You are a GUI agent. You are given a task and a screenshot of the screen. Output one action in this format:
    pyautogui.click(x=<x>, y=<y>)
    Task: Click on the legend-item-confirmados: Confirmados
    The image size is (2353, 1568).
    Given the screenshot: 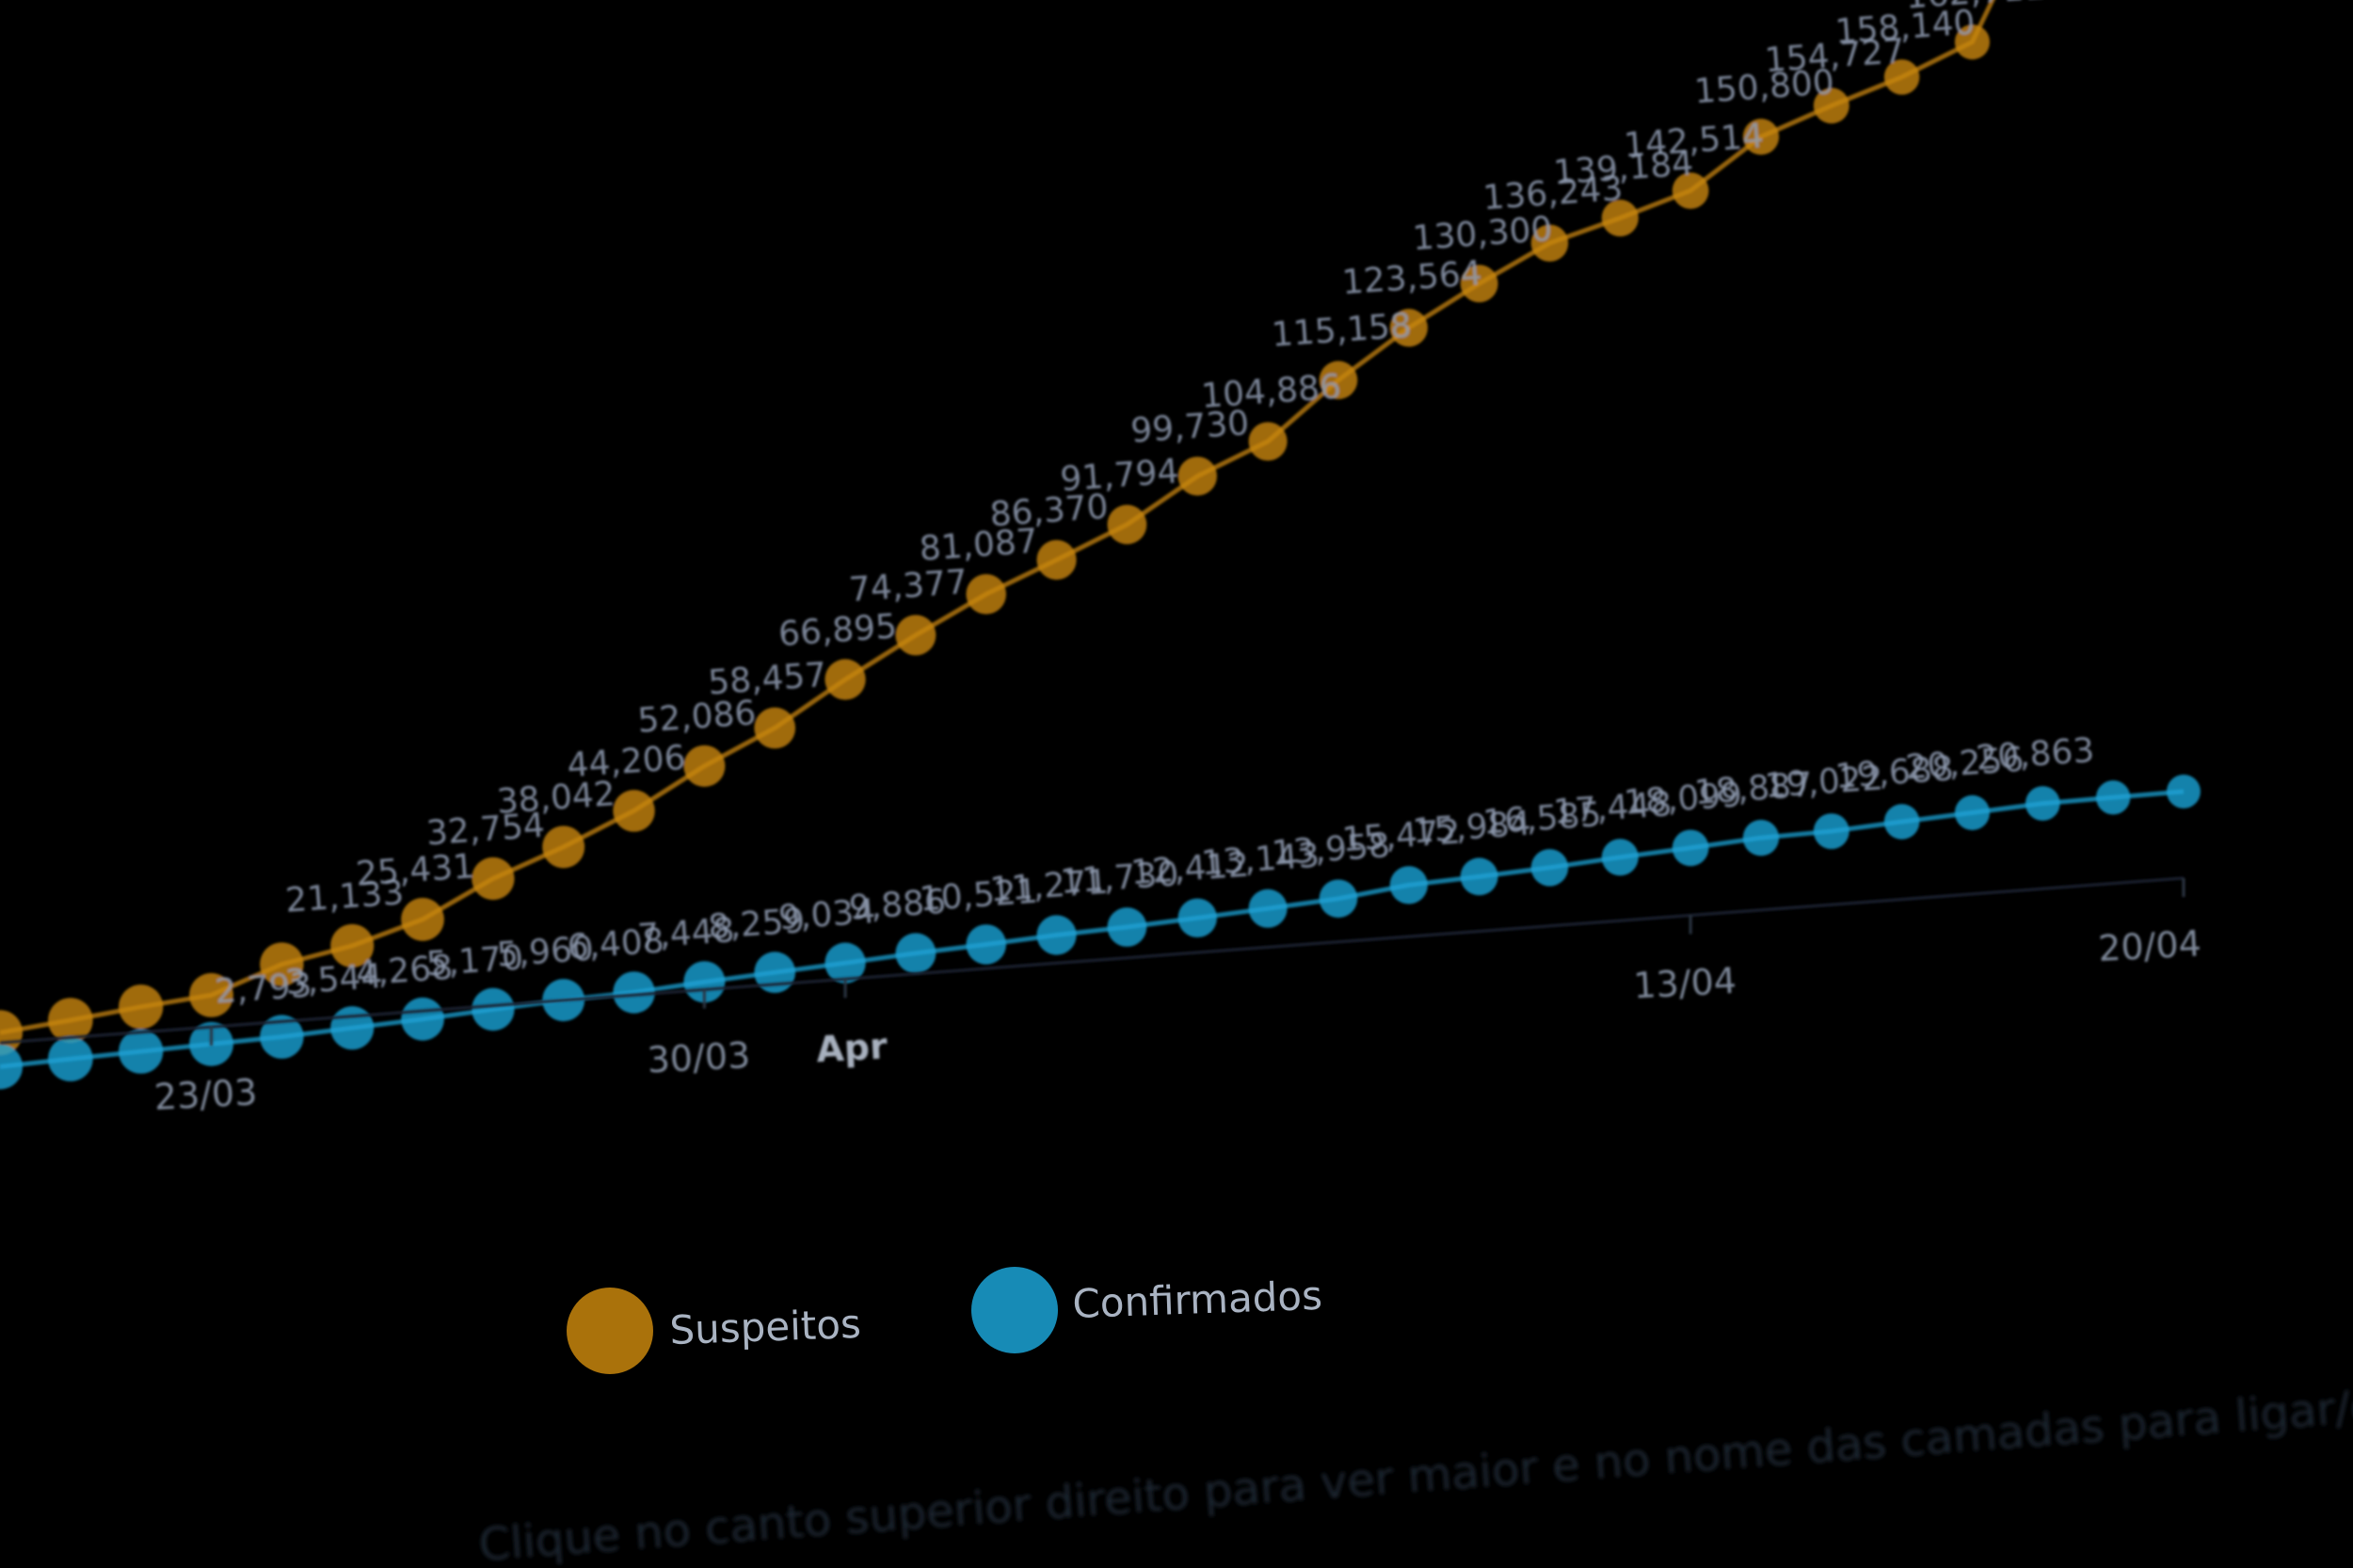 What is the action you would take?
    pyautogui.click(x=1147, y=1310)
    